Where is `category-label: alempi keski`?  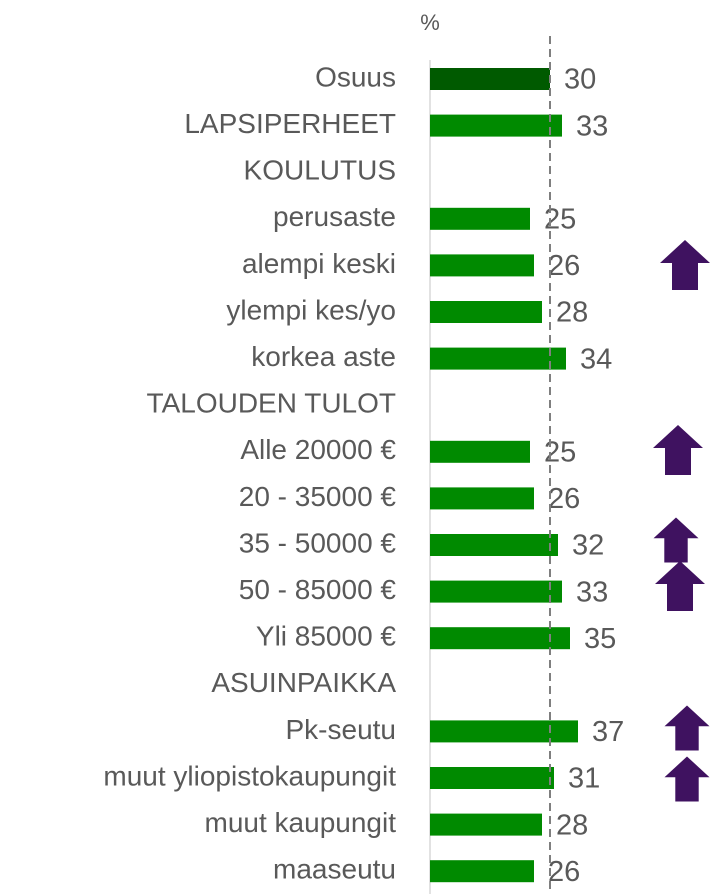 category-label: alempi keski is located at coordinates (319, 263).